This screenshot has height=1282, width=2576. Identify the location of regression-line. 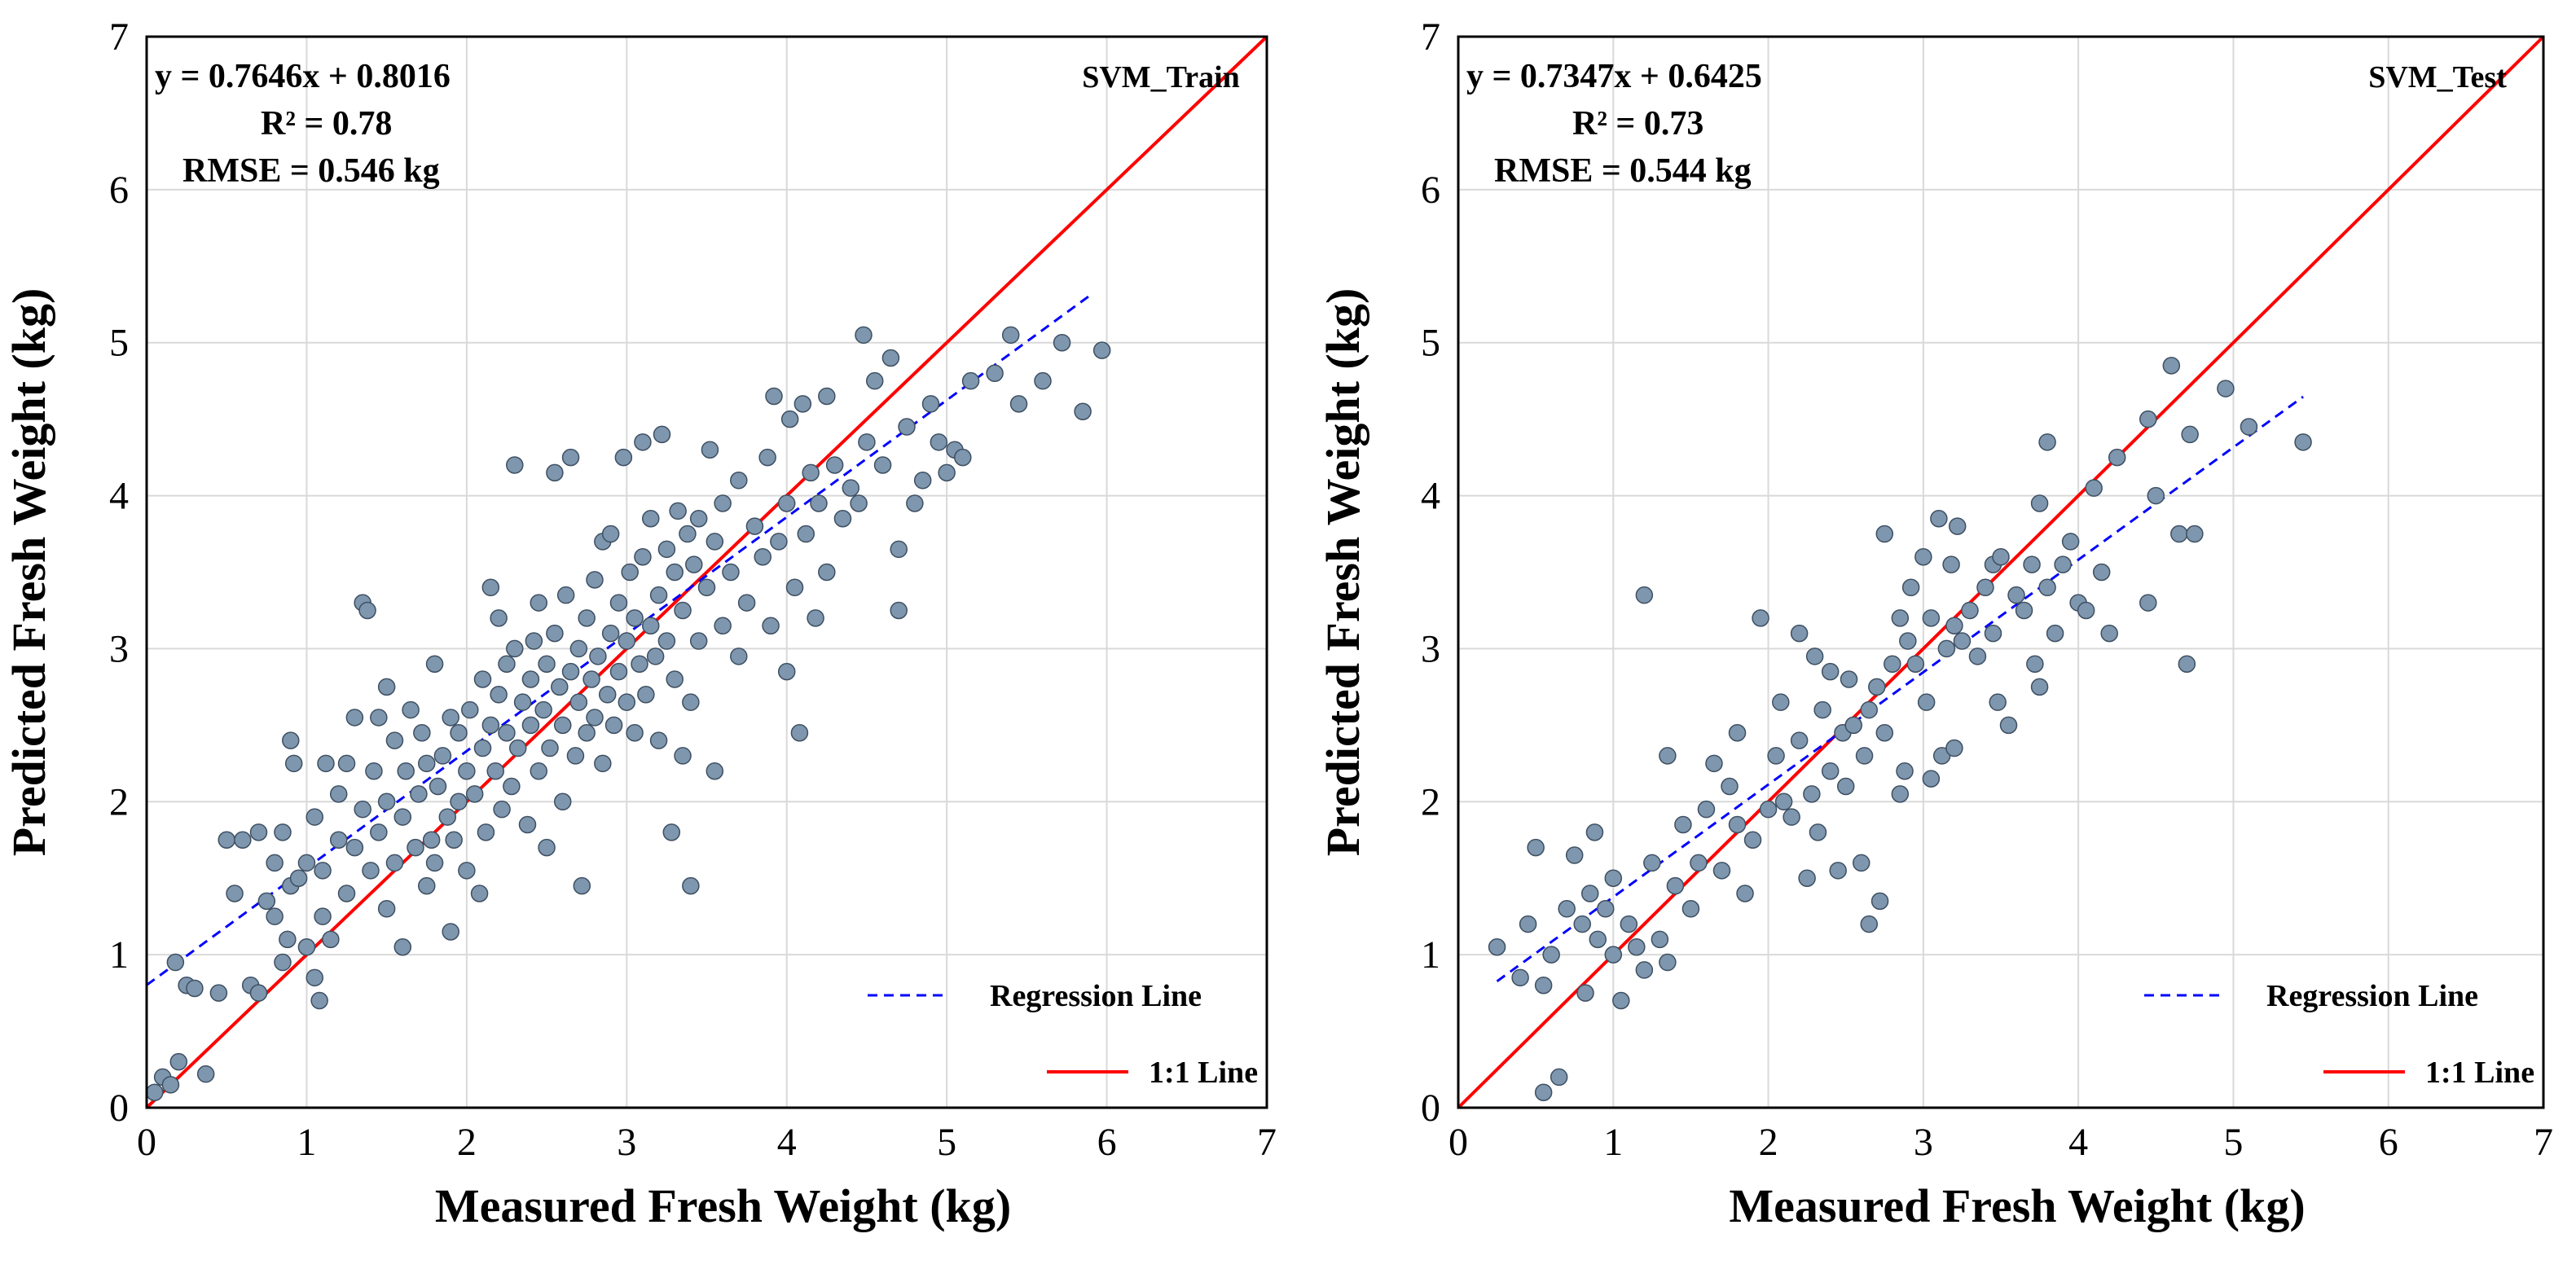
(1900, 689).